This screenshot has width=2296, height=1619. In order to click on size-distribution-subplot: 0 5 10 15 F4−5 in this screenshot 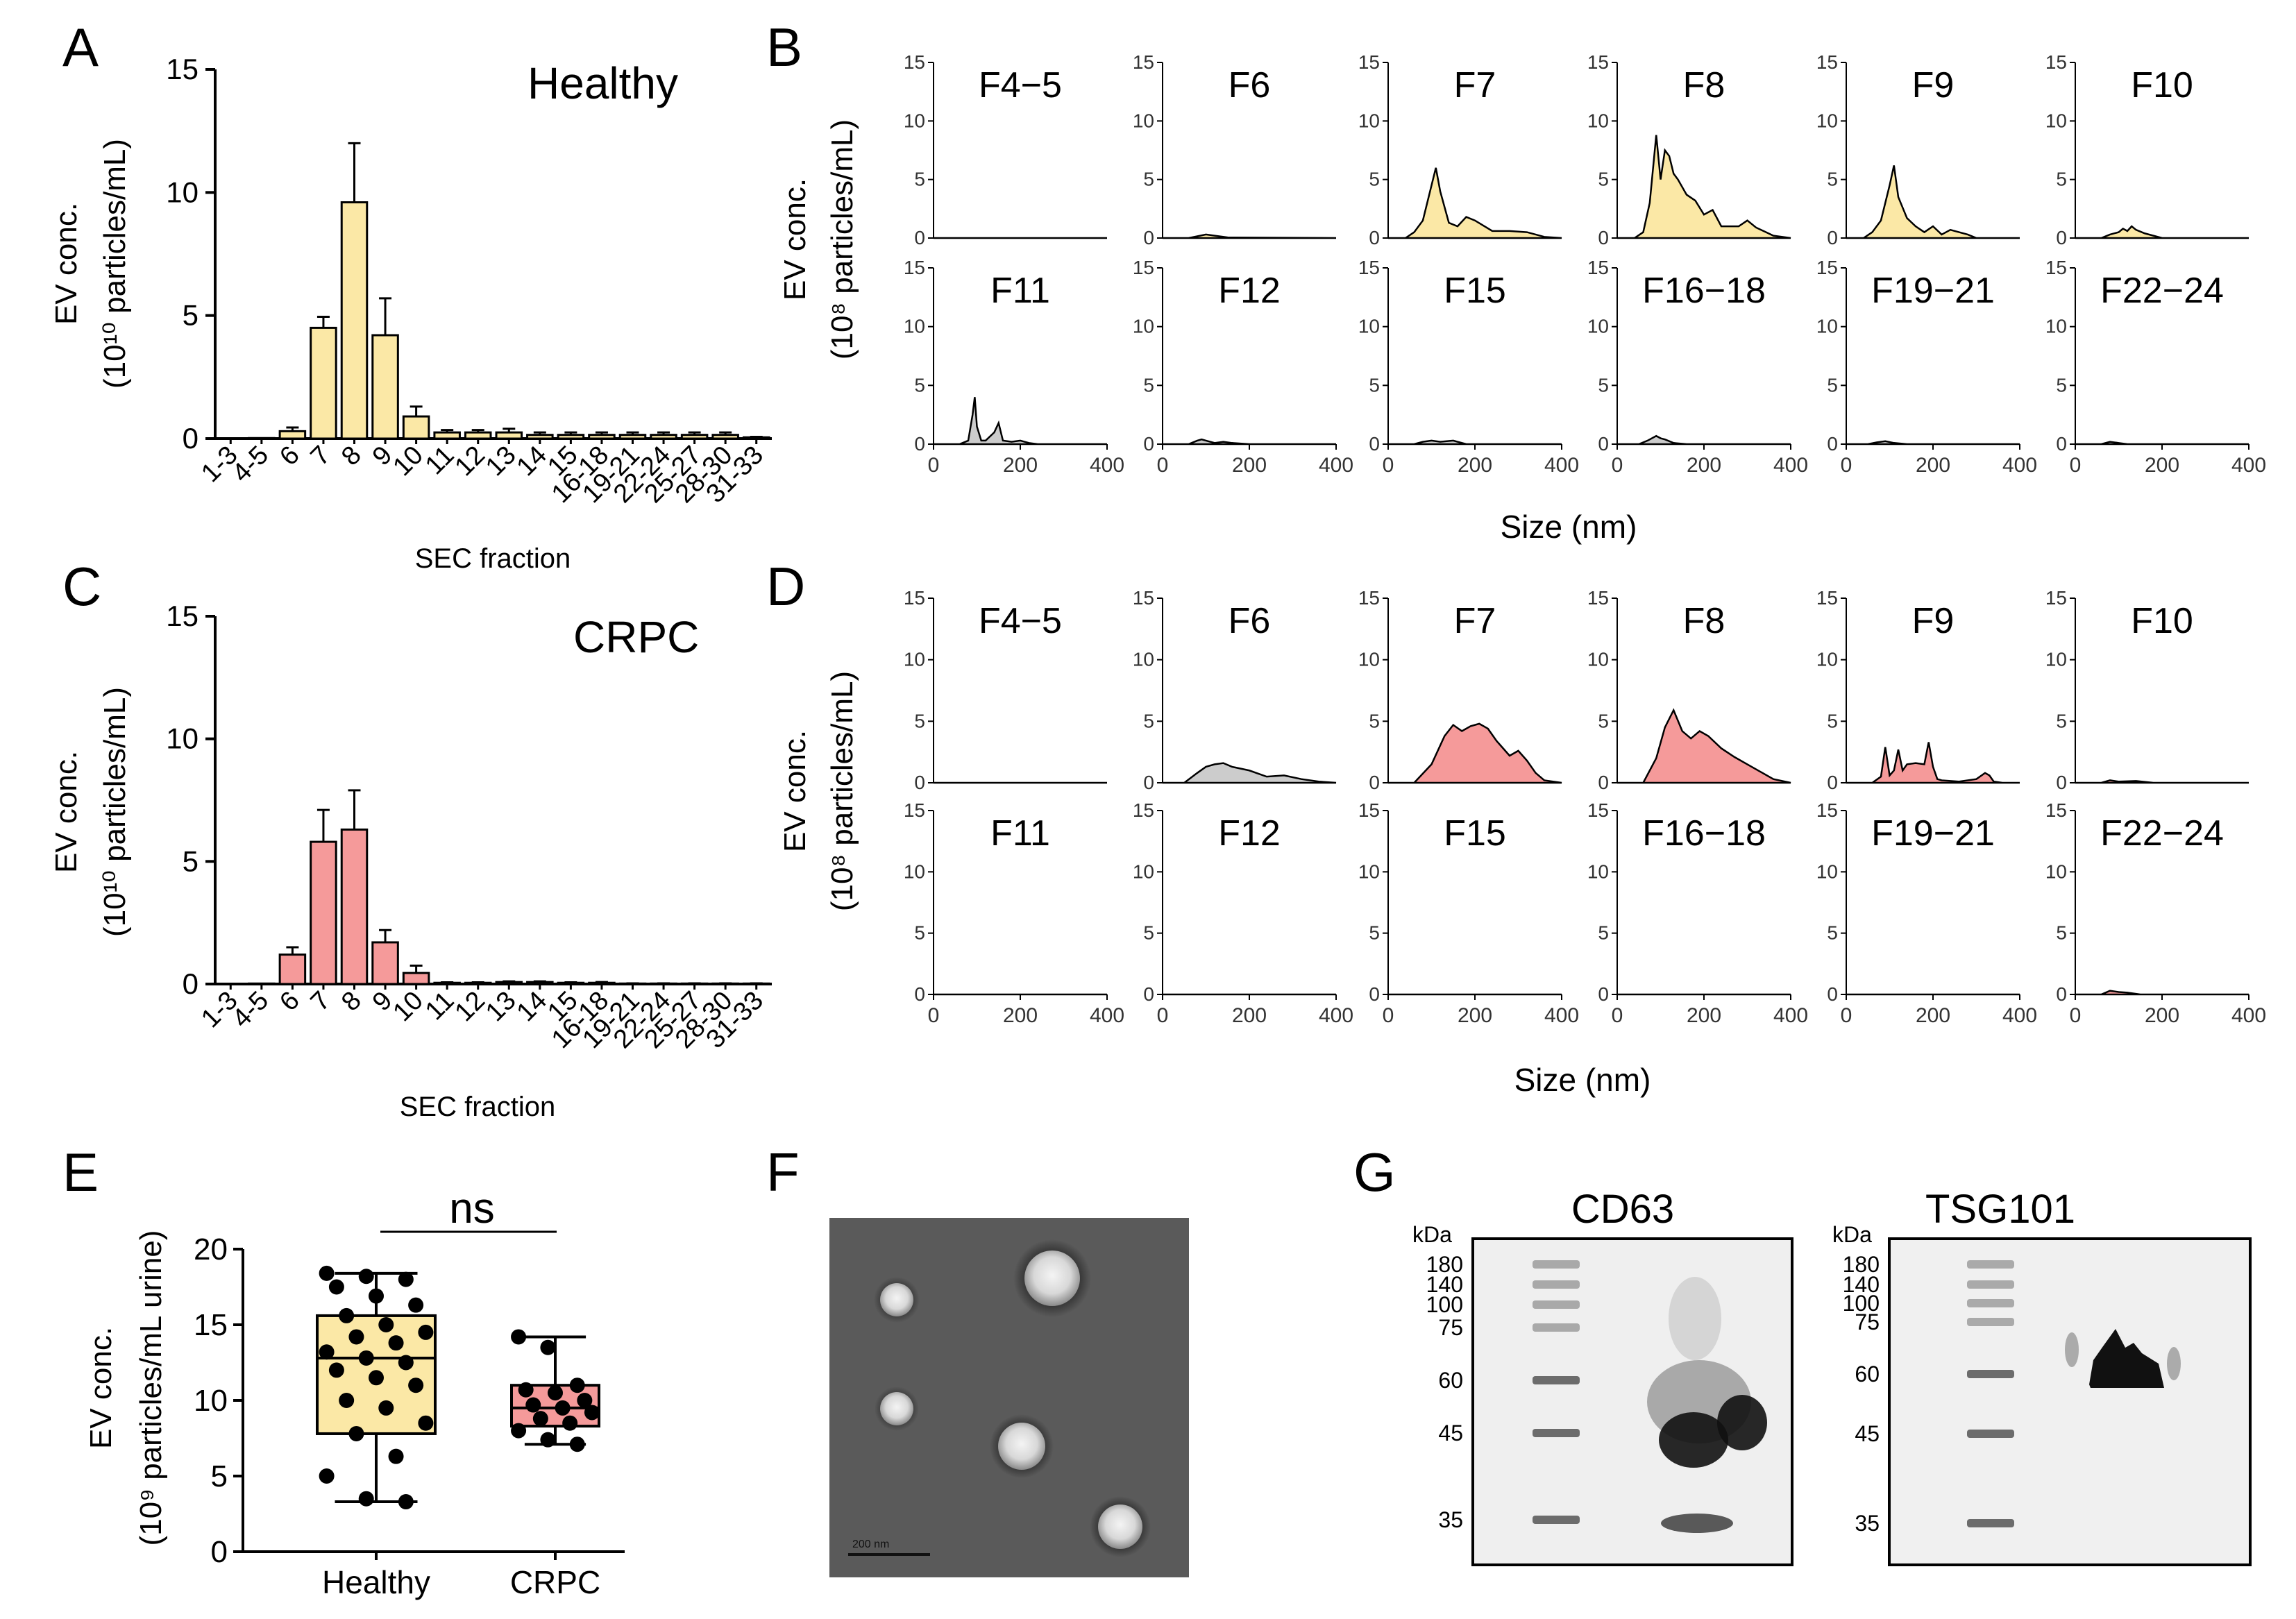, I will do `click(1006, 149)`.